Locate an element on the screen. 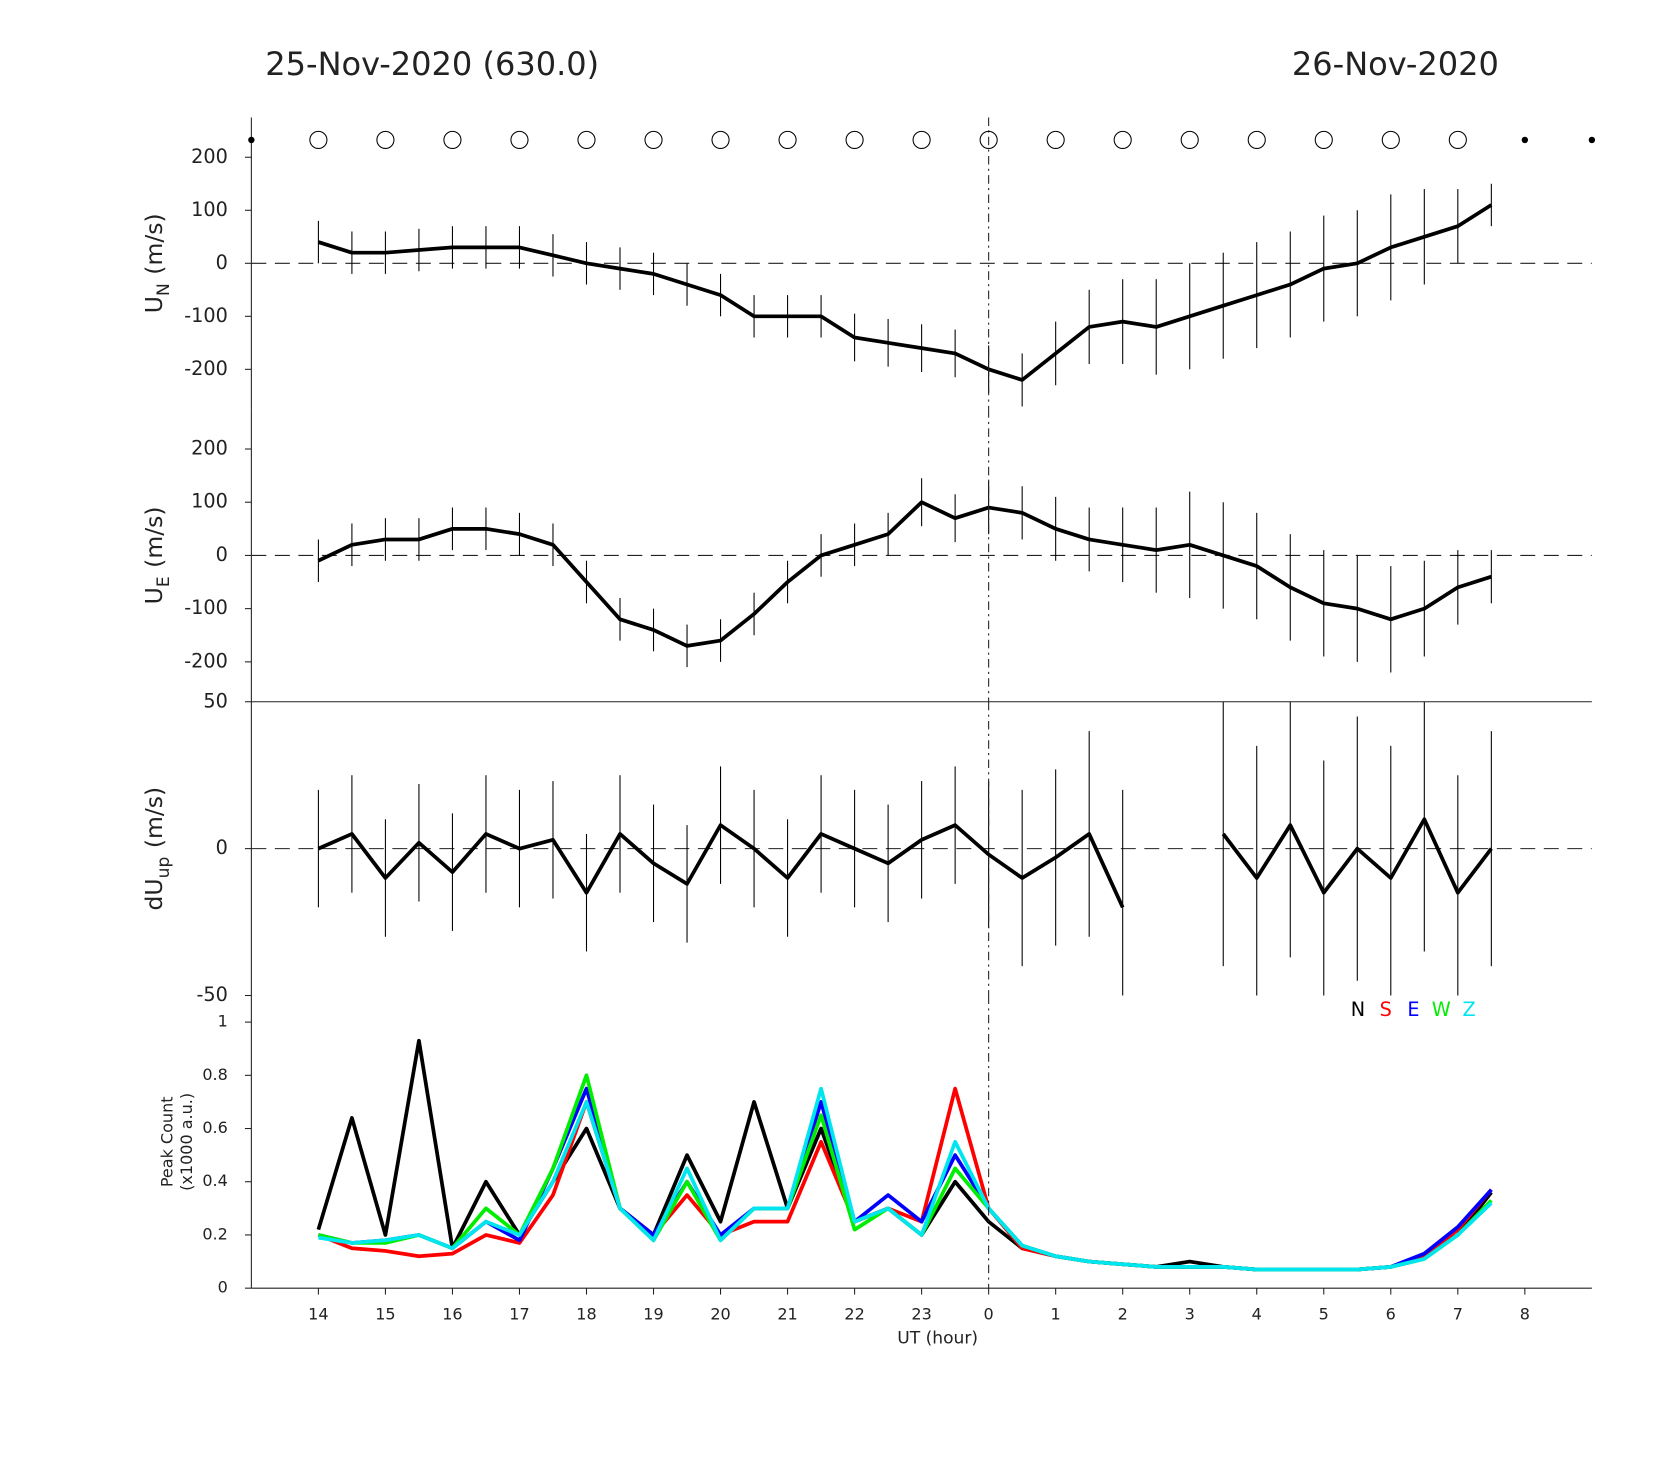 Image resolution: width=1667 pixels, height=1458 pixels. x-tick-label: 0 is located at coordinates (989, 1313).